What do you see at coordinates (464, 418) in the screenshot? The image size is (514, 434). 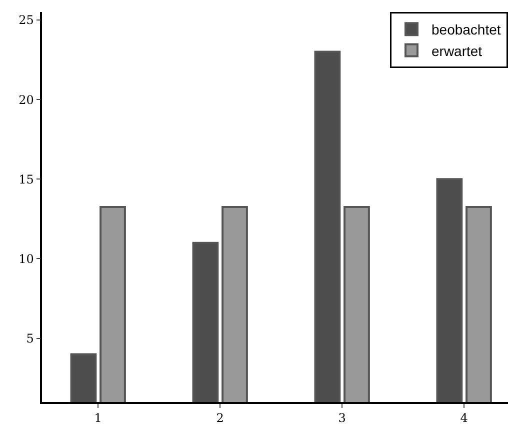 I see `x-tick-label: 4` at bounding box center [464, 418].